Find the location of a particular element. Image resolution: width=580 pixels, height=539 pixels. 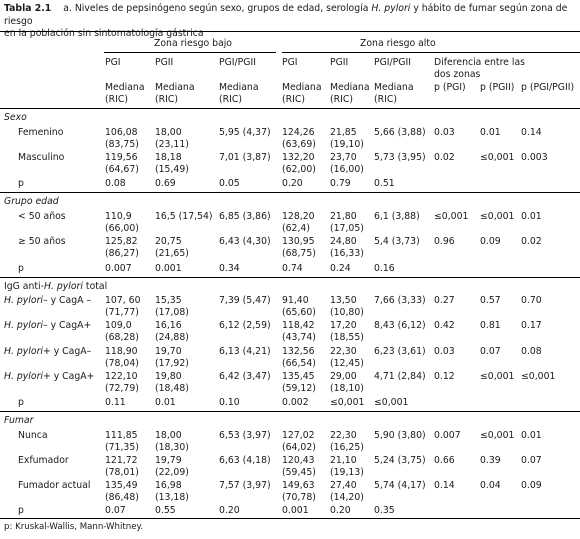

table-cell: 6,63 (4,18) is located at coordinates (245, 460).